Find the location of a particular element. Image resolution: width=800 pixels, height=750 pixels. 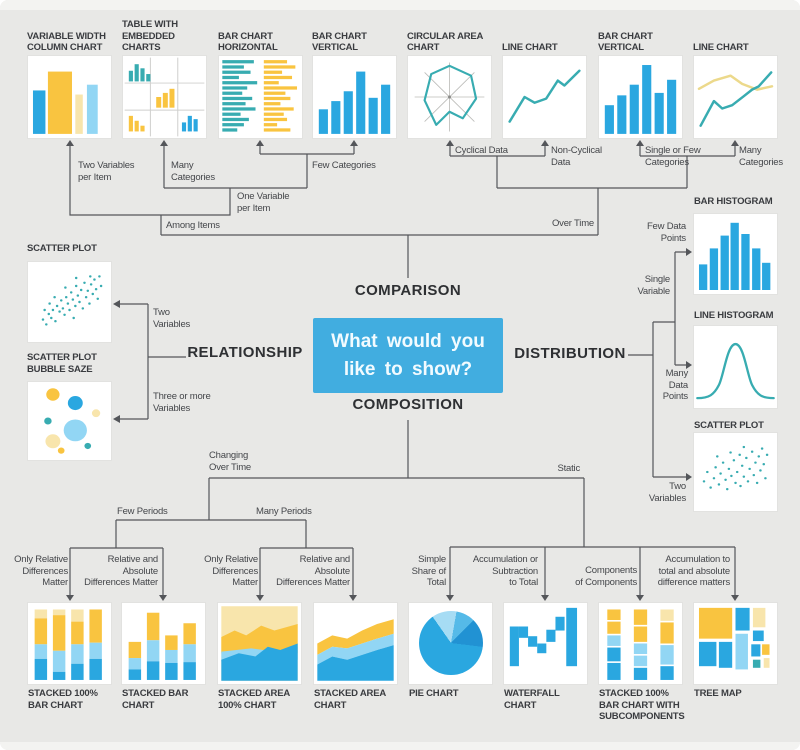

line-chart-2-tile is located at coordinates (735, 97).